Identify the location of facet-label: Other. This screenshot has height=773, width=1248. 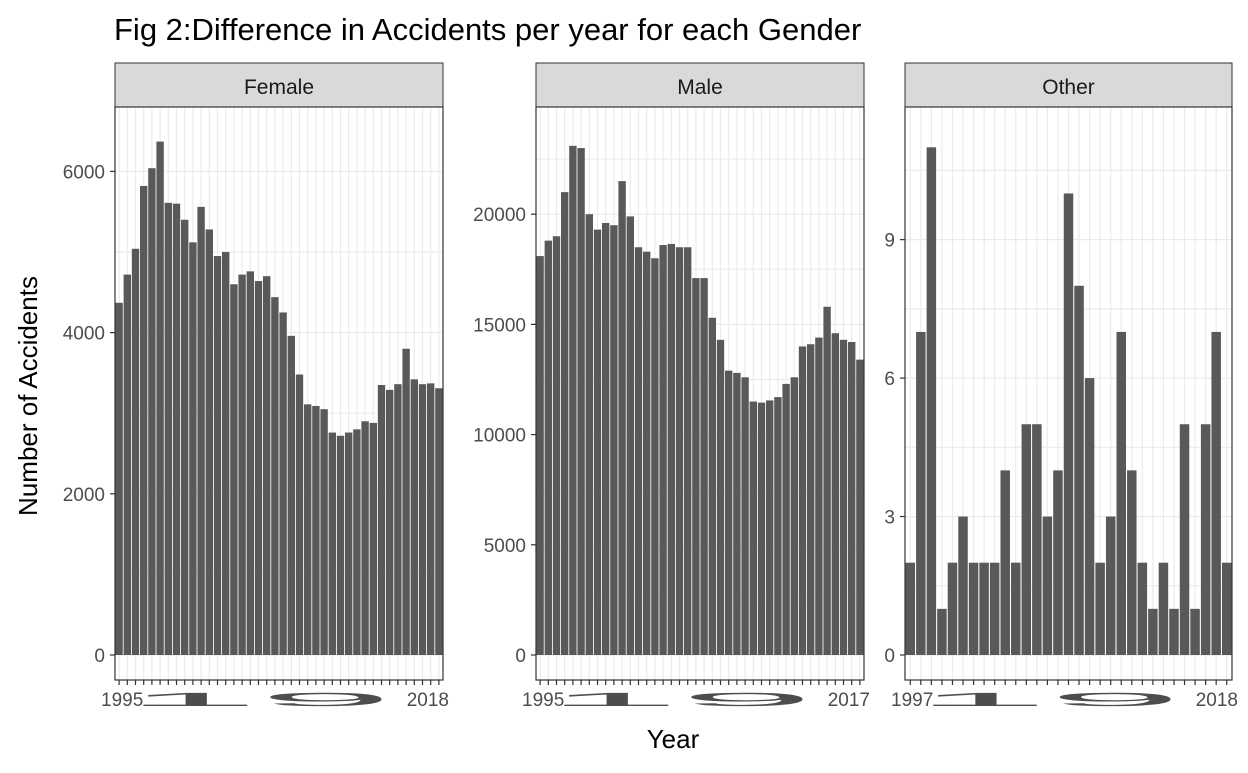
(1068, 87).